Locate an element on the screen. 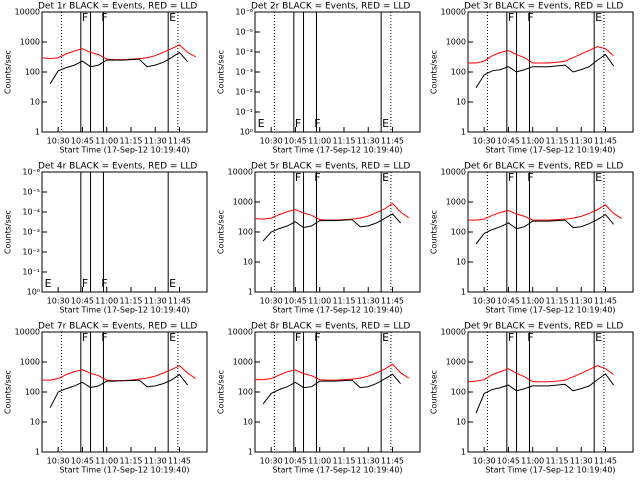 The height and width of the screenshot is (480, 640). chart-title: Det 3r BLACK = Events, RED = LLD is located at coordinates (543, 7).